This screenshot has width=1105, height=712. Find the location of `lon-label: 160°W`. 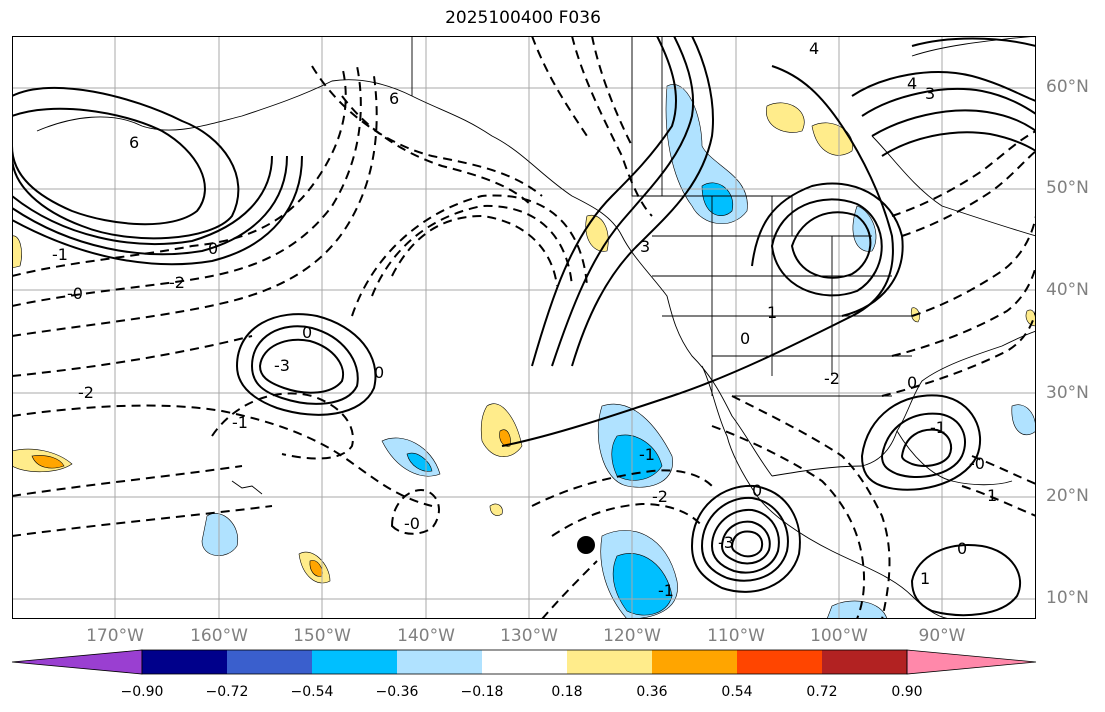

lon-label: 160°W is located at coordinates (219, 636).